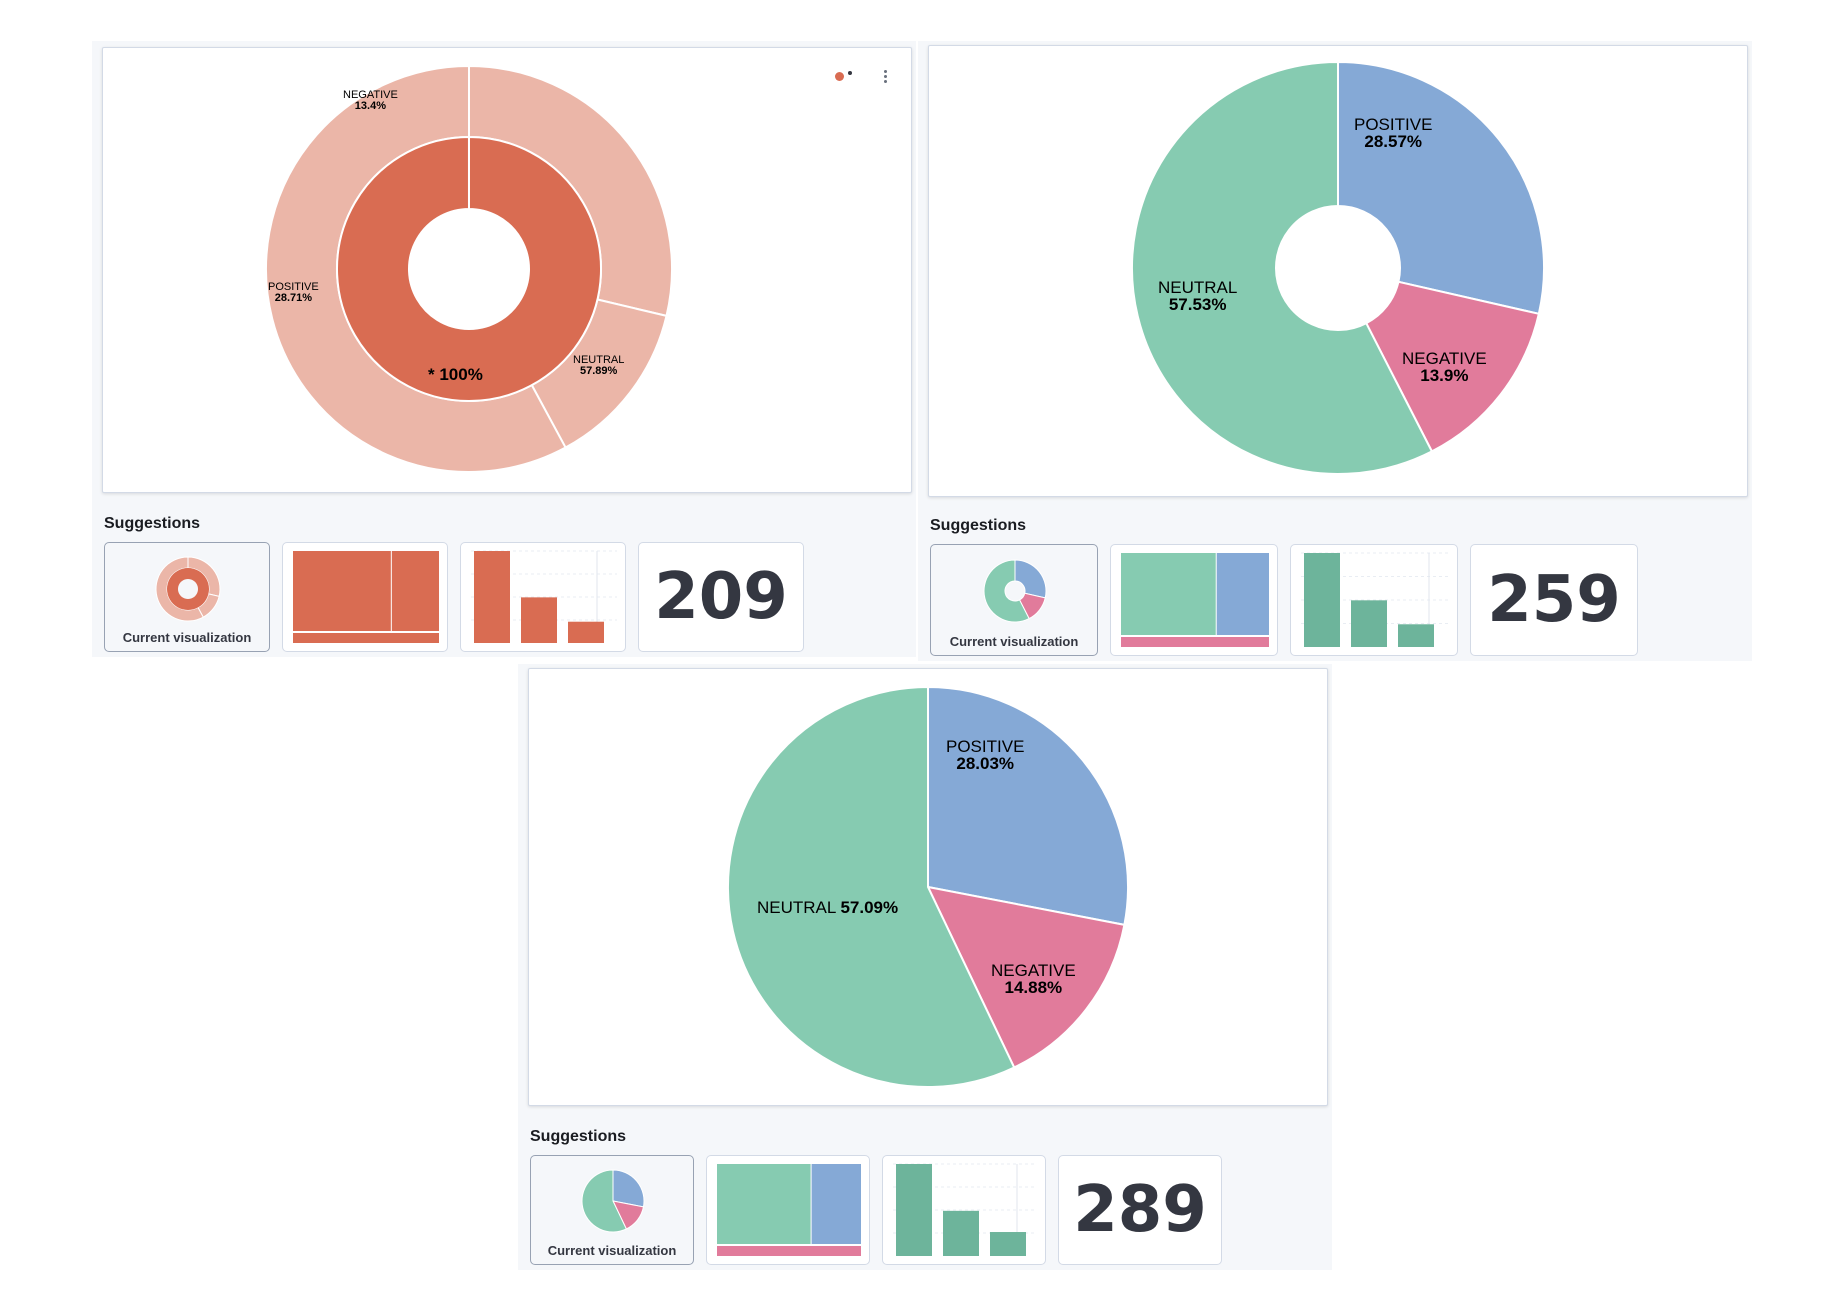  I want to click on pie-thumbnail-icon, so click(613, 1201).